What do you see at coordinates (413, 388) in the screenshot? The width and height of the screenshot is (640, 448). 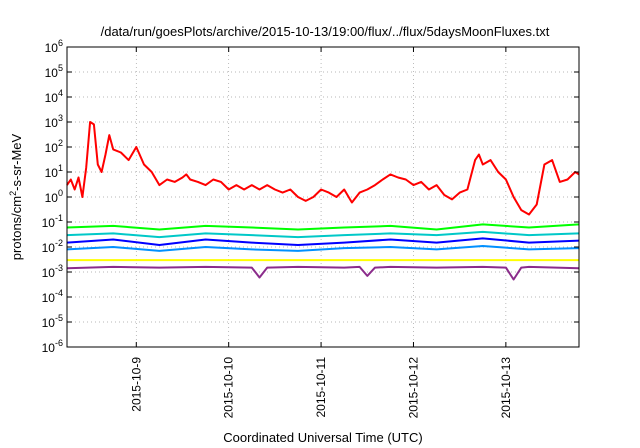 I see `x-tick-label: 2015-10-12` at bounding box center [413, 388].